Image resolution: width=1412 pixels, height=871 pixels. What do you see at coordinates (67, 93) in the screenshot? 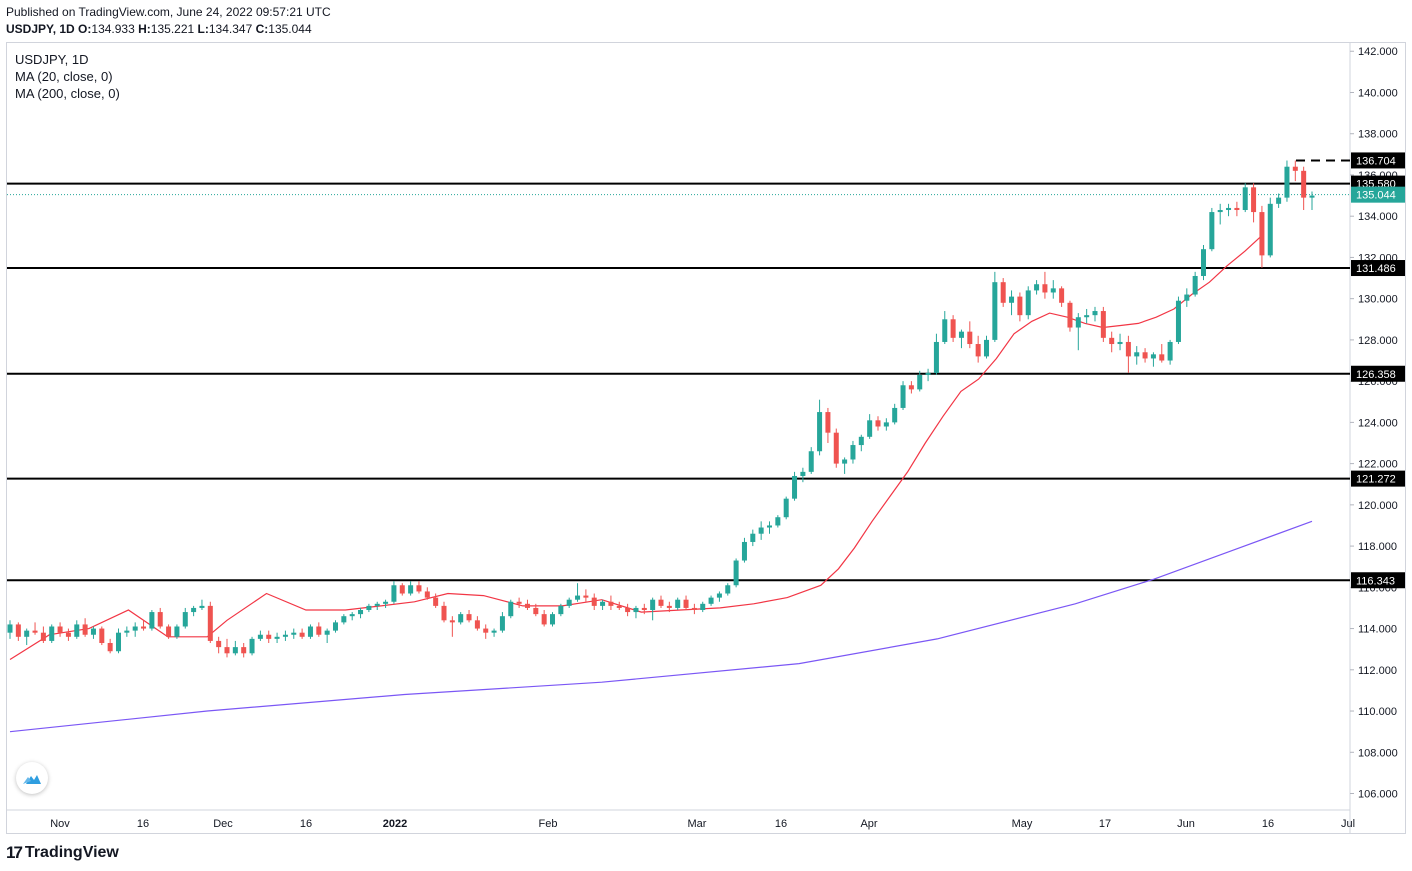
I see `legend-ma200: MA (200, close, 0)` at bounding box center [67, 93].